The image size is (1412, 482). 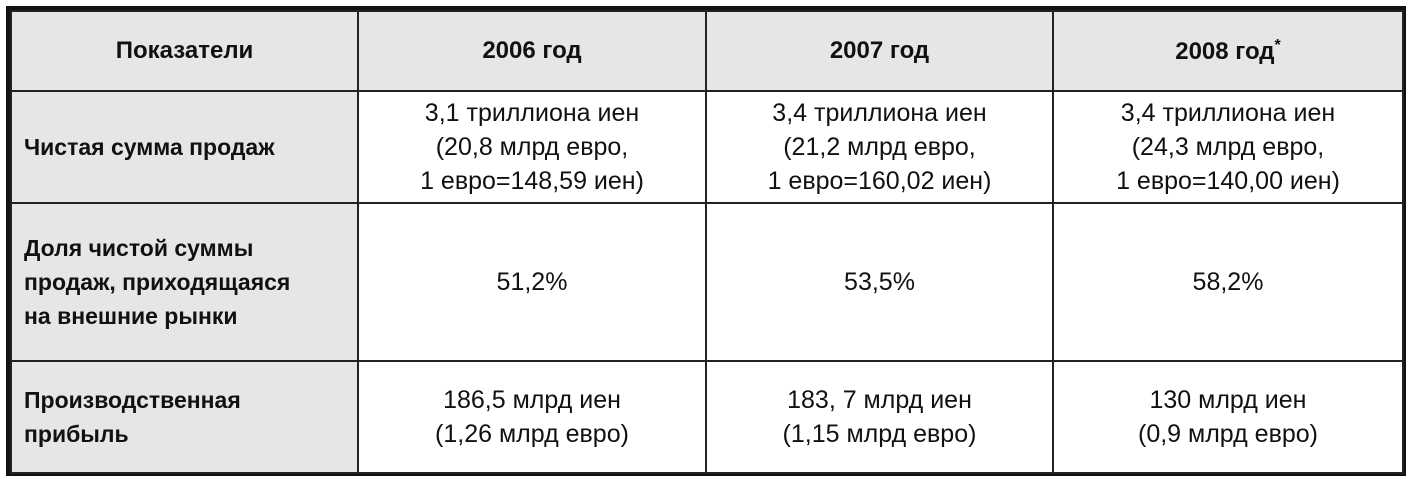 What do you see at coordinates (1228, 417) in the screenshot?
I see `value-cell: 130 млрд иен (0,9 млрд евро)` at bounding box center [1228, 417].